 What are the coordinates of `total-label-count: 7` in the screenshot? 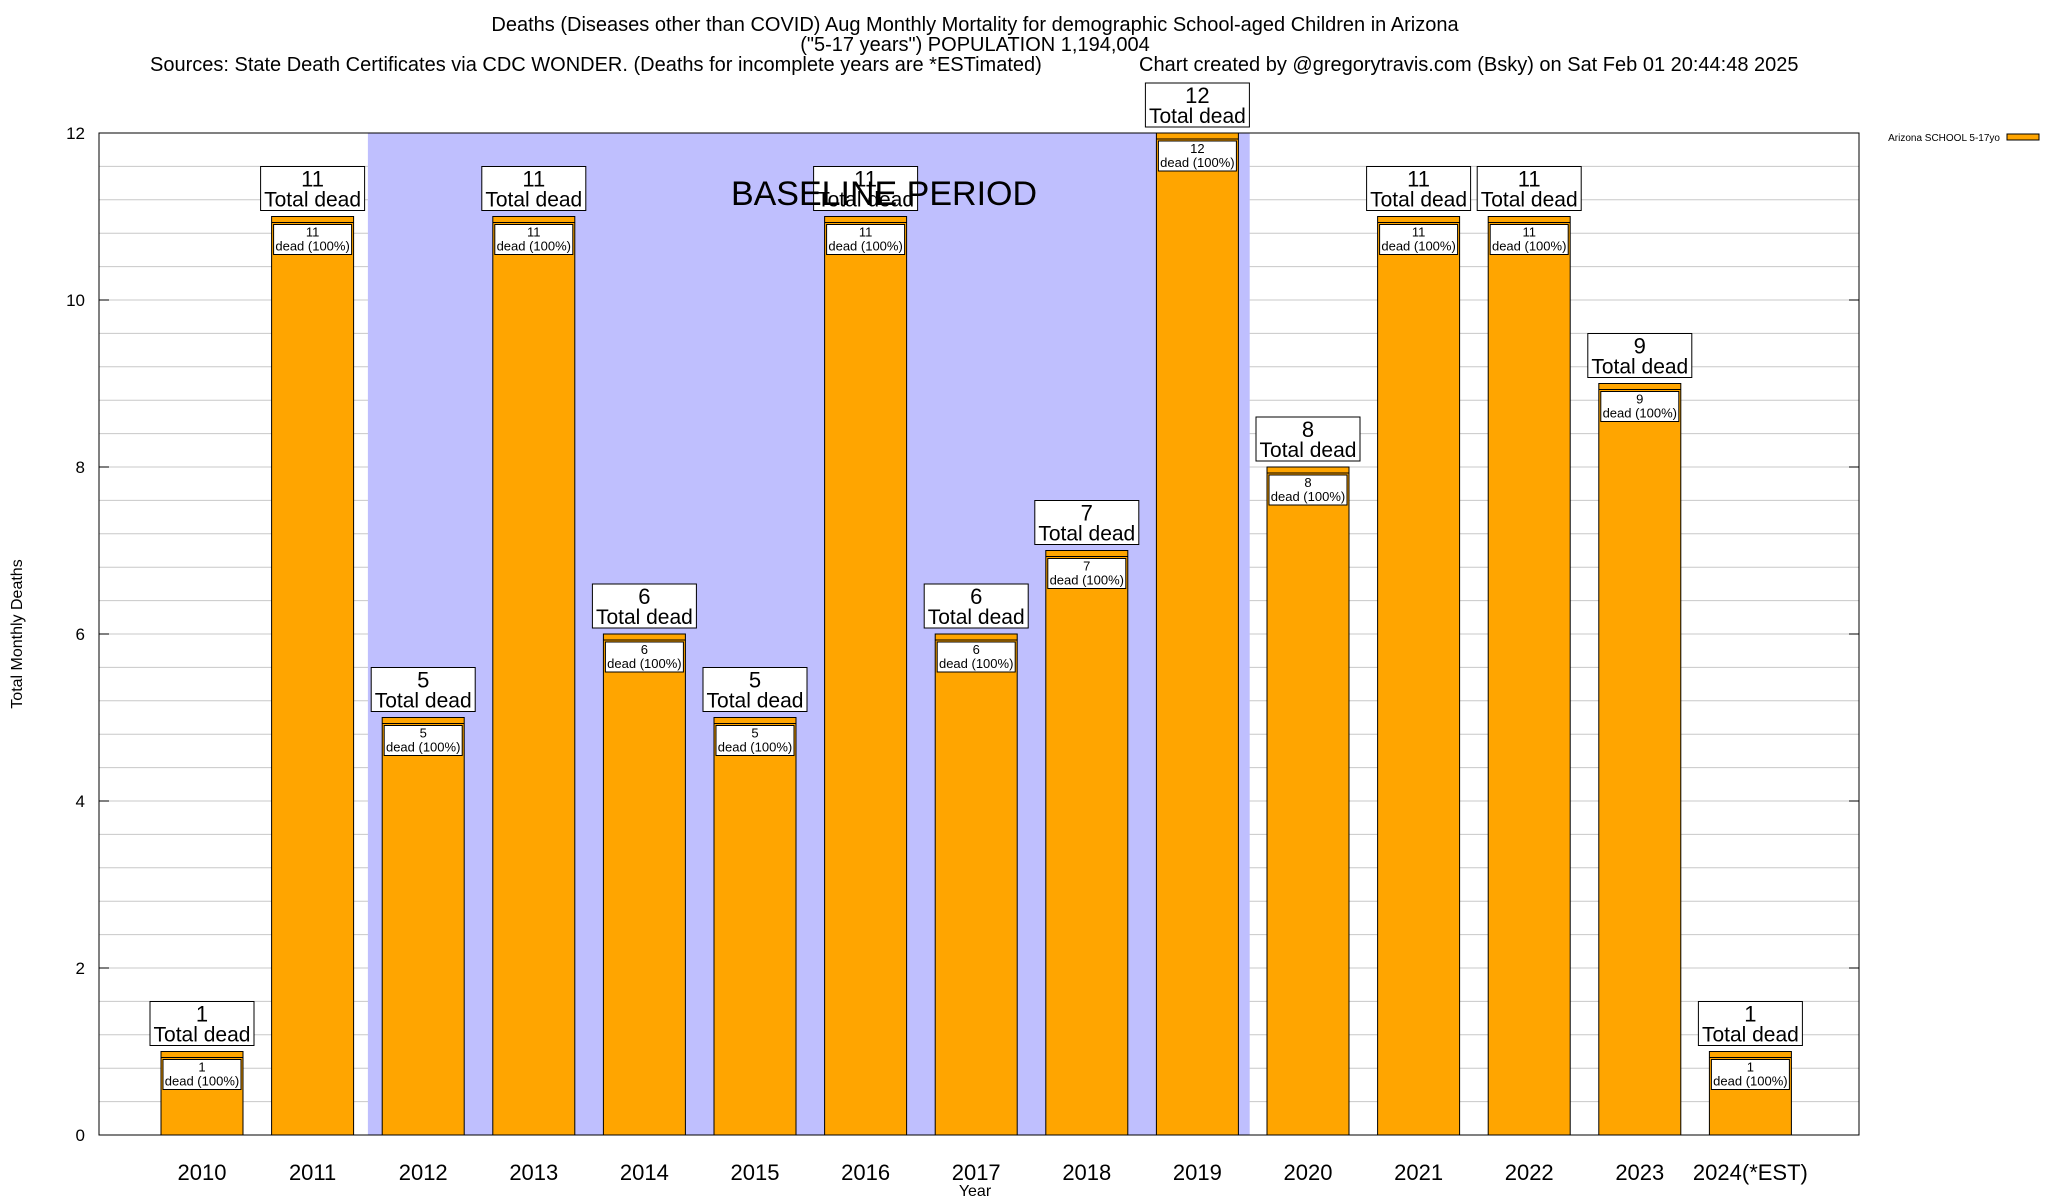 It's located at (1087, 513).